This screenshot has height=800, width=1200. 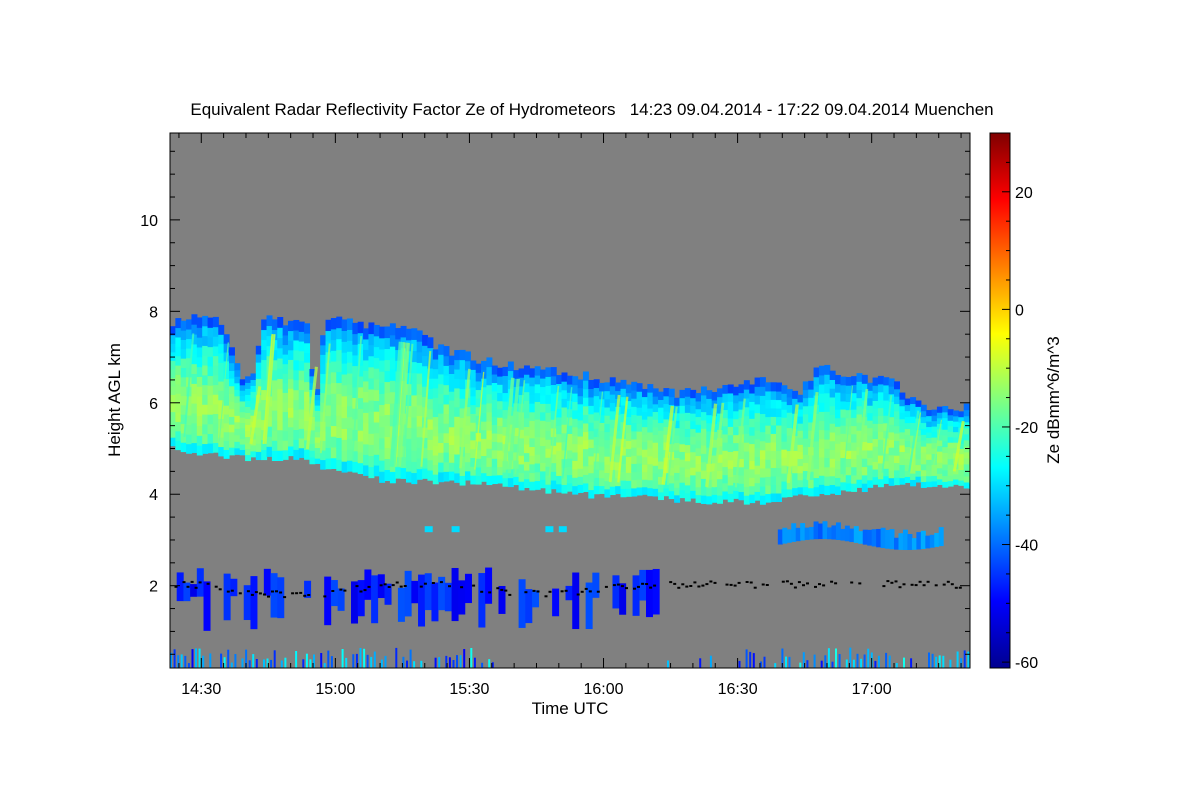 I want to click on colorbar, so click(x=1000, y=400).